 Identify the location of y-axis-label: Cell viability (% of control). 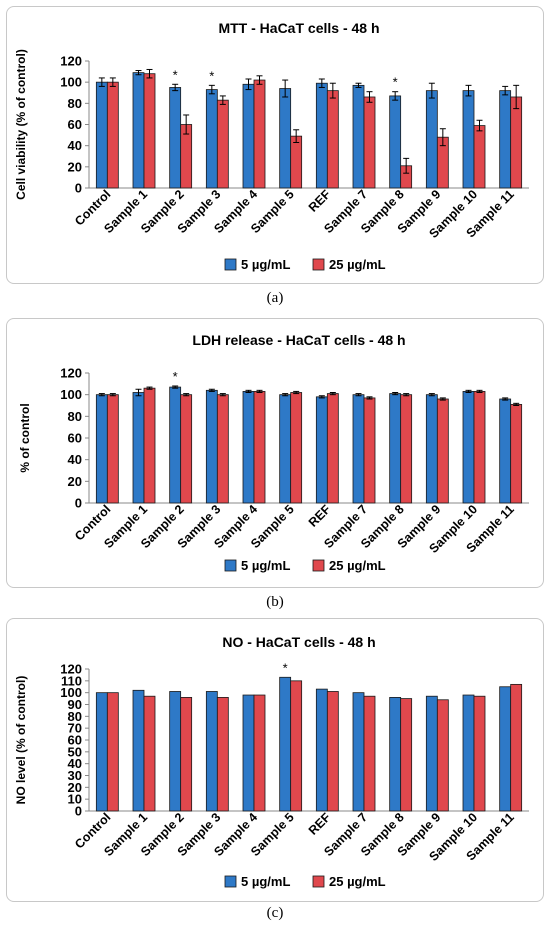
(21, 124).